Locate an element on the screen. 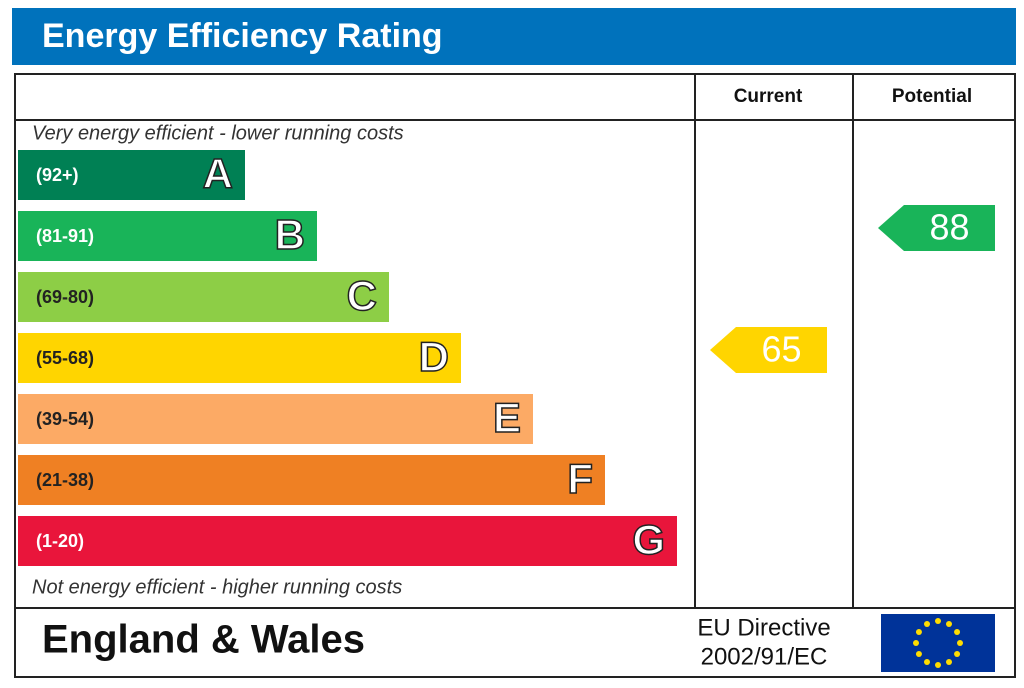 The image size is (1024, 688). rating-value: 65 is located at coordinates (781, 349).